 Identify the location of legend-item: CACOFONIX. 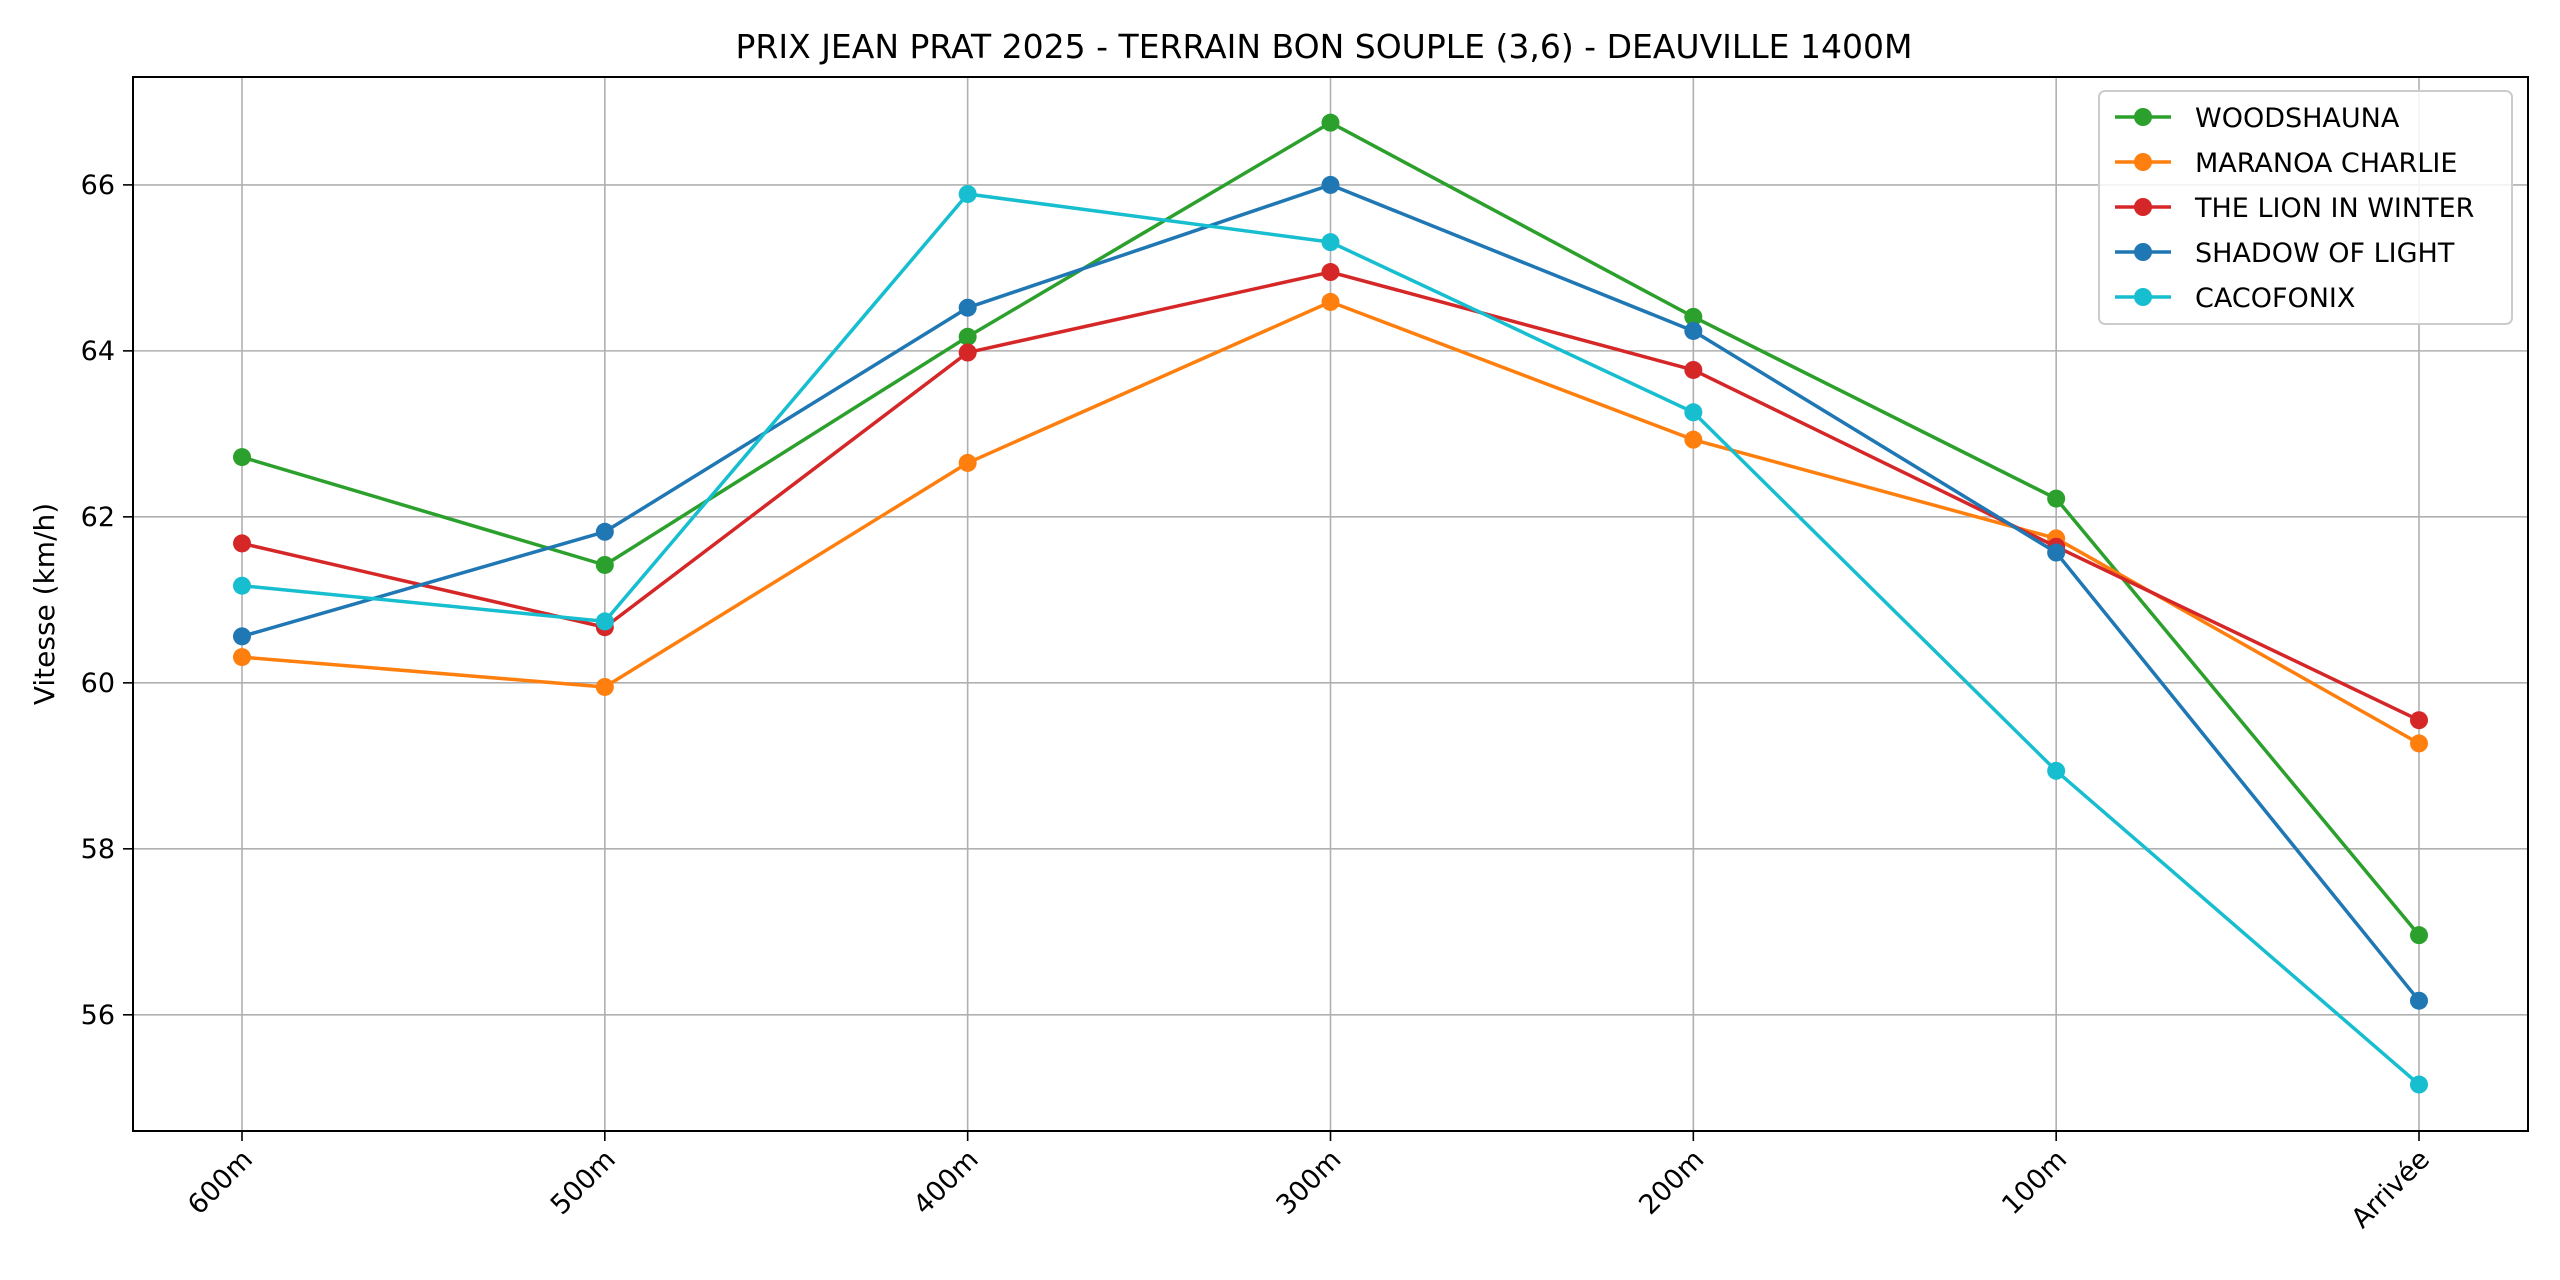
(2235, 298).